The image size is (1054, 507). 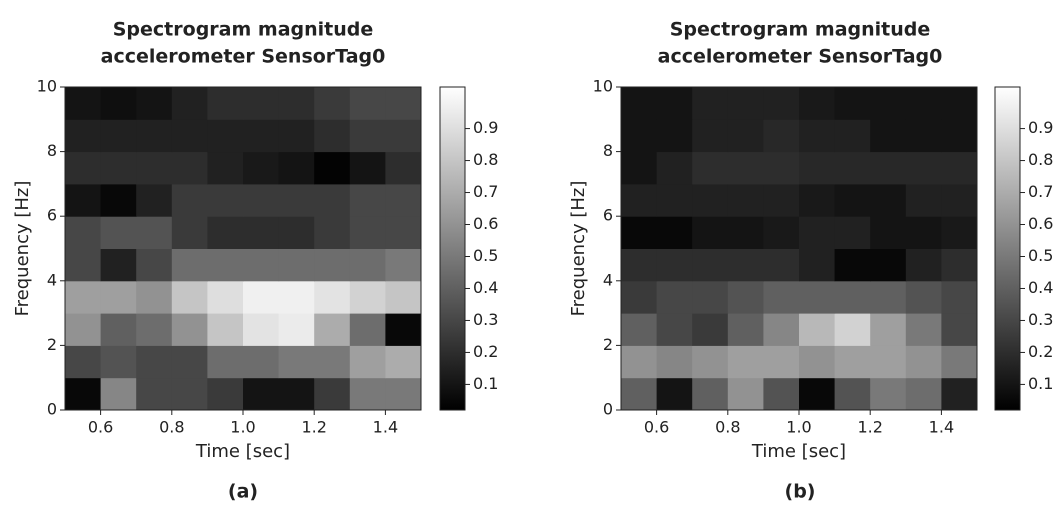 I want to click on colorbar-tick-label: 0.1, so click(x=1040, y=383).